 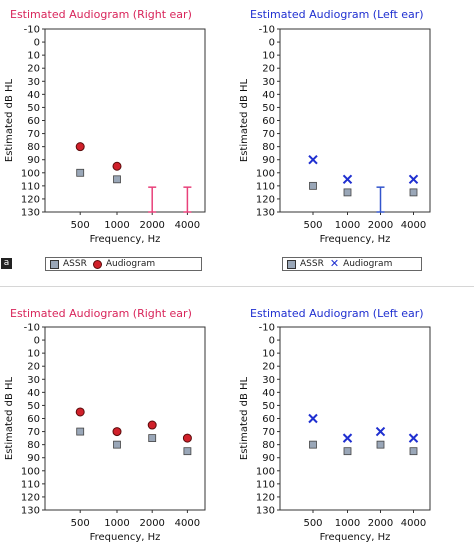 I want to click on panel-divider, so click(x=237, y=286).